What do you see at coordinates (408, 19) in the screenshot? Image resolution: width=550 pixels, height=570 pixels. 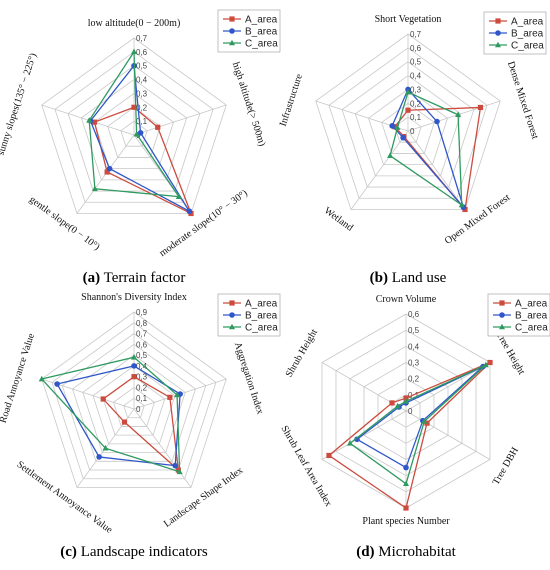 I see `axis-label: Short Vegetation` at bounding box center [408, 19].